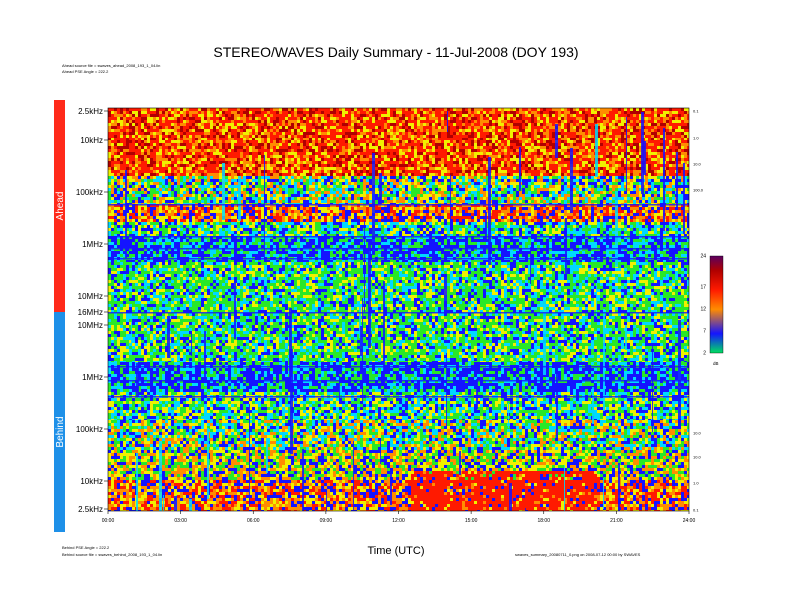  I want to click on x-tick-label: 21:00, so click(616, 521).